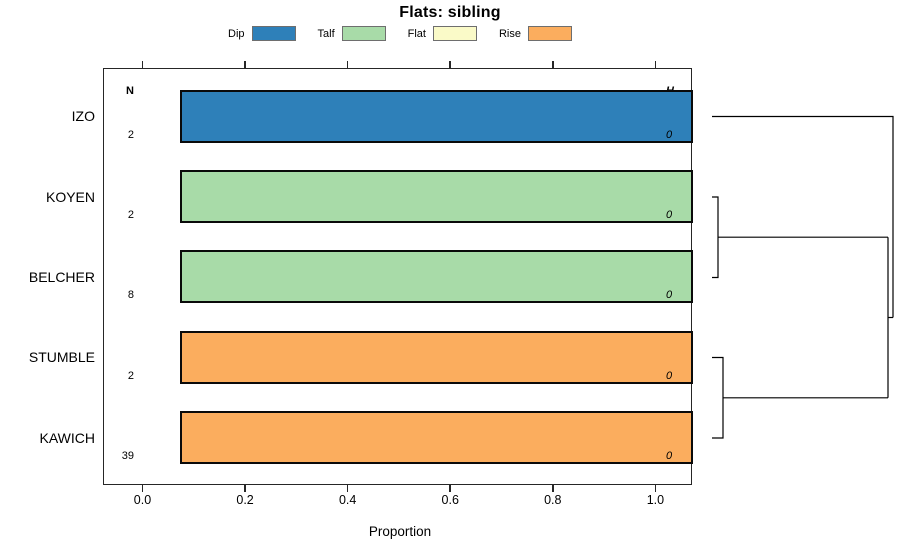 The width and height of the screenshot is (900, 560). What do you see at coordinates (550, 33) in the screenshot?
I see `legend-swatch-rise` at bounding box center [550, 33].